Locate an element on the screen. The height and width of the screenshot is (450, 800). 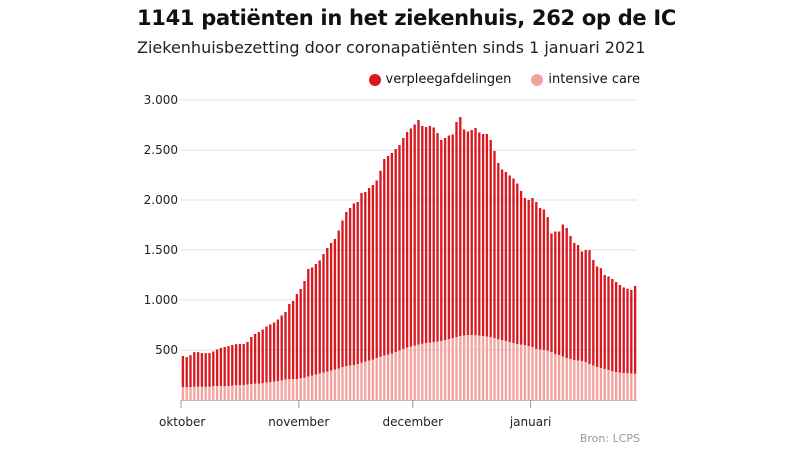
x-tick-label: januari is located at coordinates (530, 422).